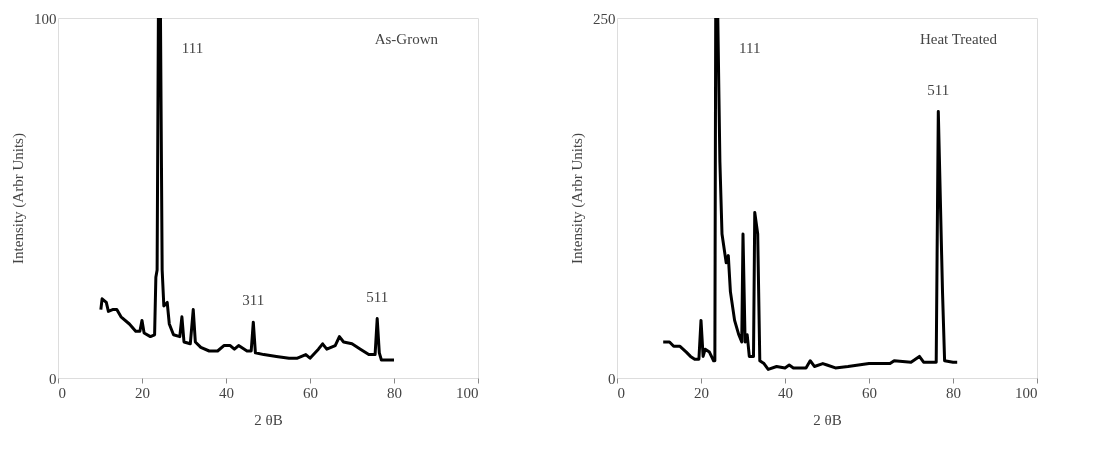  I want to click on y-tick-label: 250, so click(604, 18).